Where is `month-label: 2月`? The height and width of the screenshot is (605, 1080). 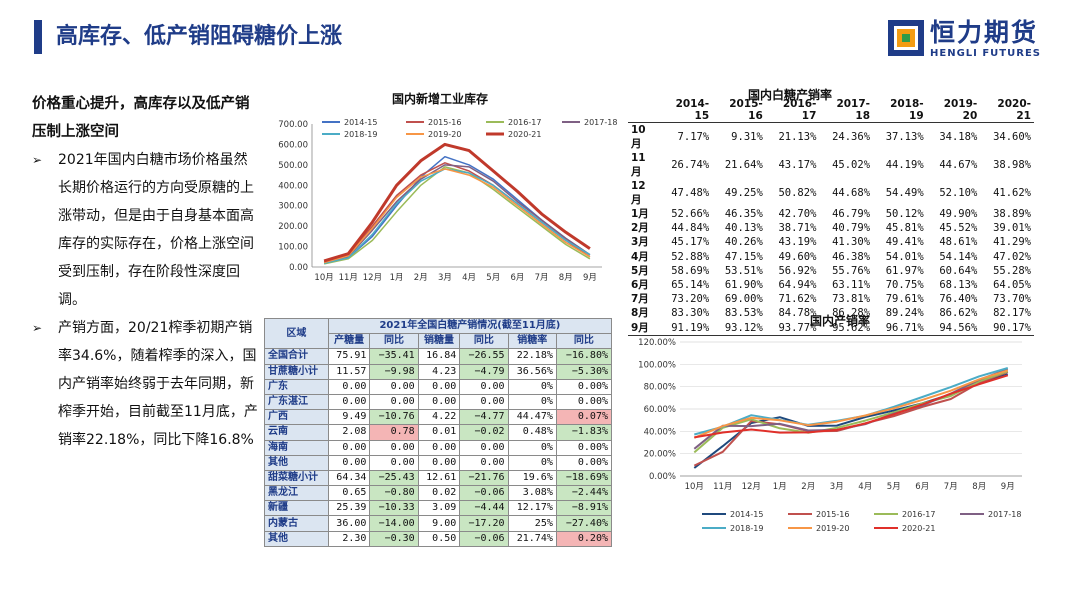 month-label: 2月 is located at coordinates (640, 228).